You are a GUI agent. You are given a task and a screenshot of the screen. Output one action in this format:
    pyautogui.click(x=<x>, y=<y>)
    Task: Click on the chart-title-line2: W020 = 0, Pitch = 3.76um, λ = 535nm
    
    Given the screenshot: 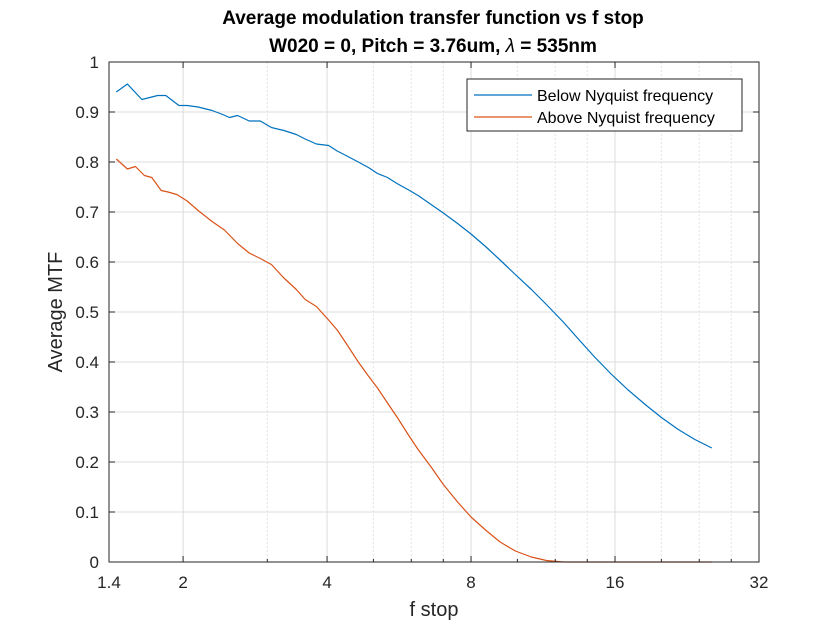 What is the action you would take?
    pyautogui.click(x=433, y=46)
    